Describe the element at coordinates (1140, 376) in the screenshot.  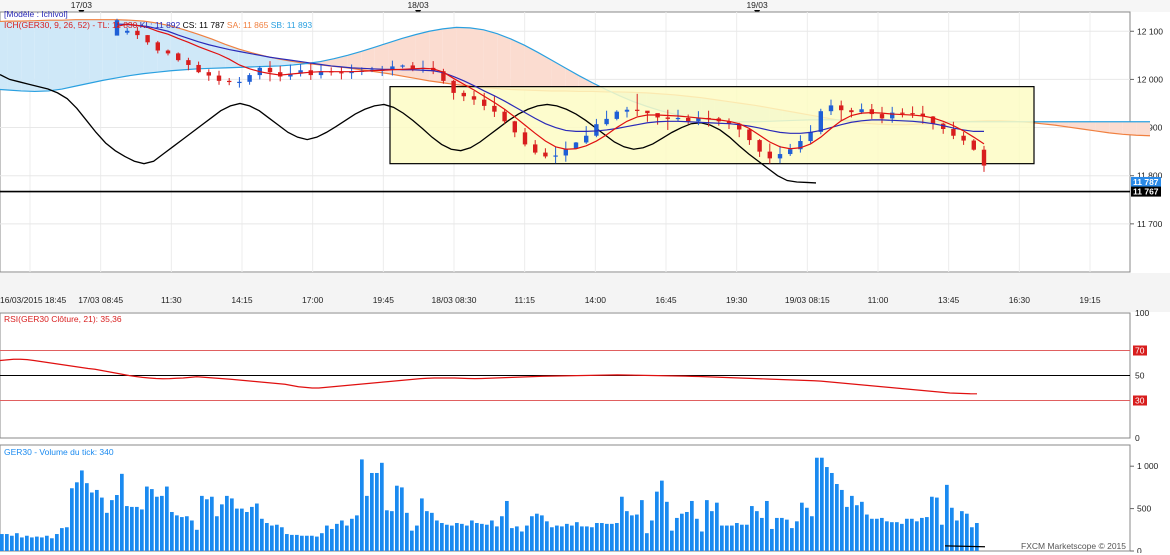
I see `rsi-tick-2: 50` at that location.